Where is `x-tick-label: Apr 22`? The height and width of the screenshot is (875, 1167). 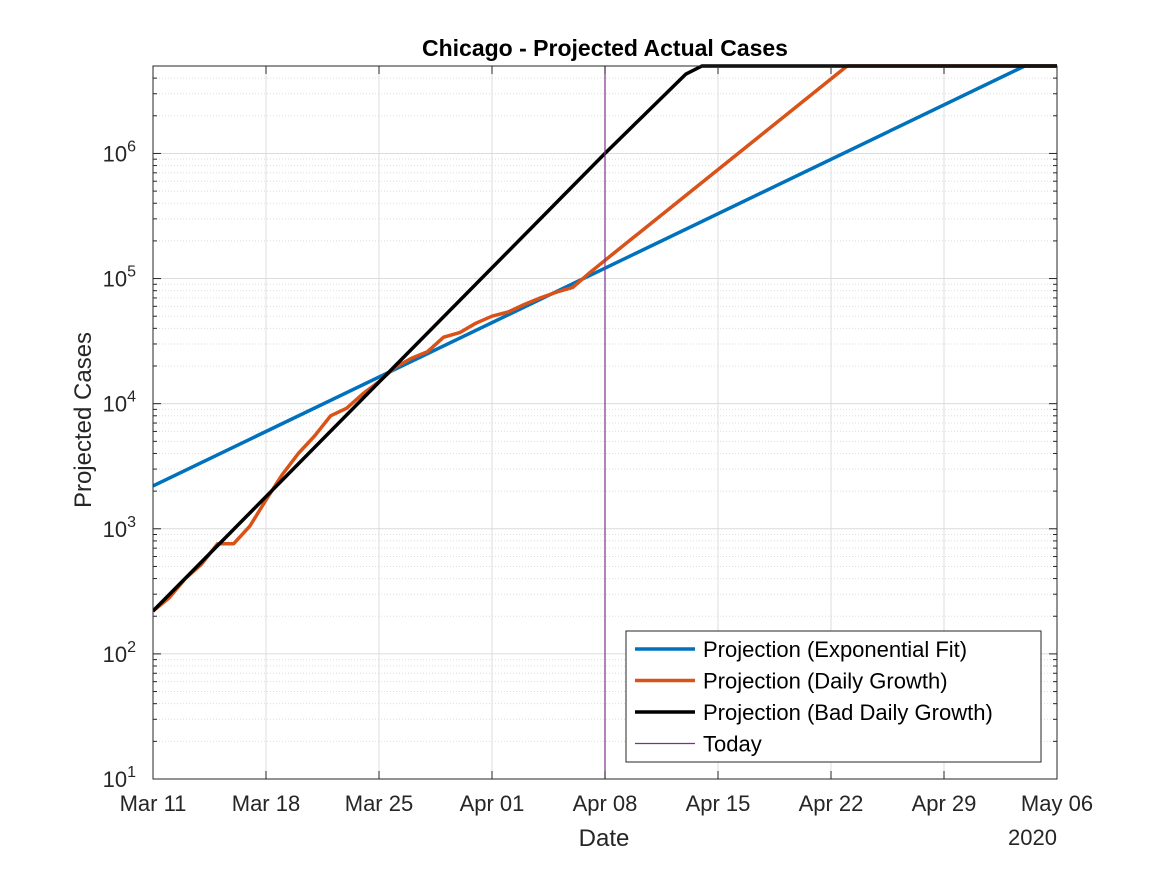 x-tick-label: Apr 22 is located at coordinates (831, 803).